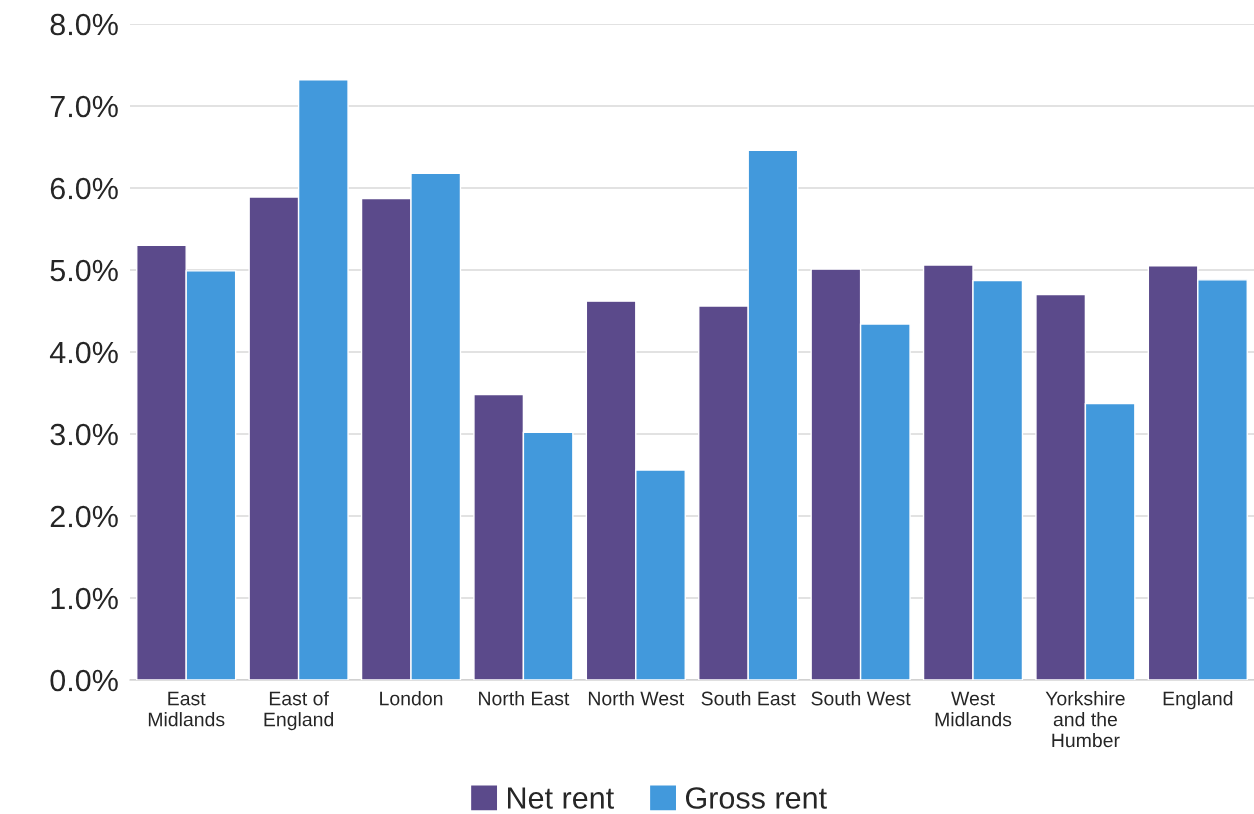  What do you see at coordinates (861, 698) in the screenshot?
I see `x-tick-label: South West` at bounding box center [861, 698].